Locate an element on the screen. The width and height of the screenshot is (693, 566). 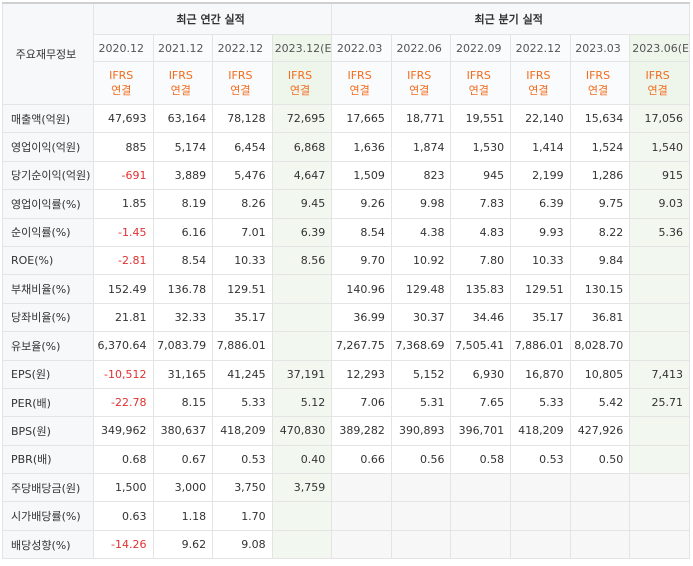
value-cell: 78,128 is located at coordinates (242, 118).